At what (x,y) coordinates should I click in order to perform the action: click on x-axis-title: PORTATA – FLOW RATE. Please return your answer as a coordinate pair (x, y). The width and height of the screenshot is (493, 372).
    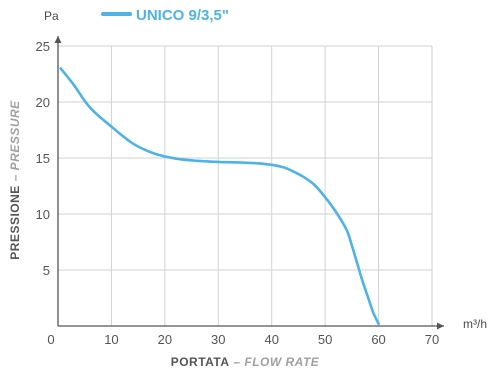
    Looking at the image, I should click on (245, 362).